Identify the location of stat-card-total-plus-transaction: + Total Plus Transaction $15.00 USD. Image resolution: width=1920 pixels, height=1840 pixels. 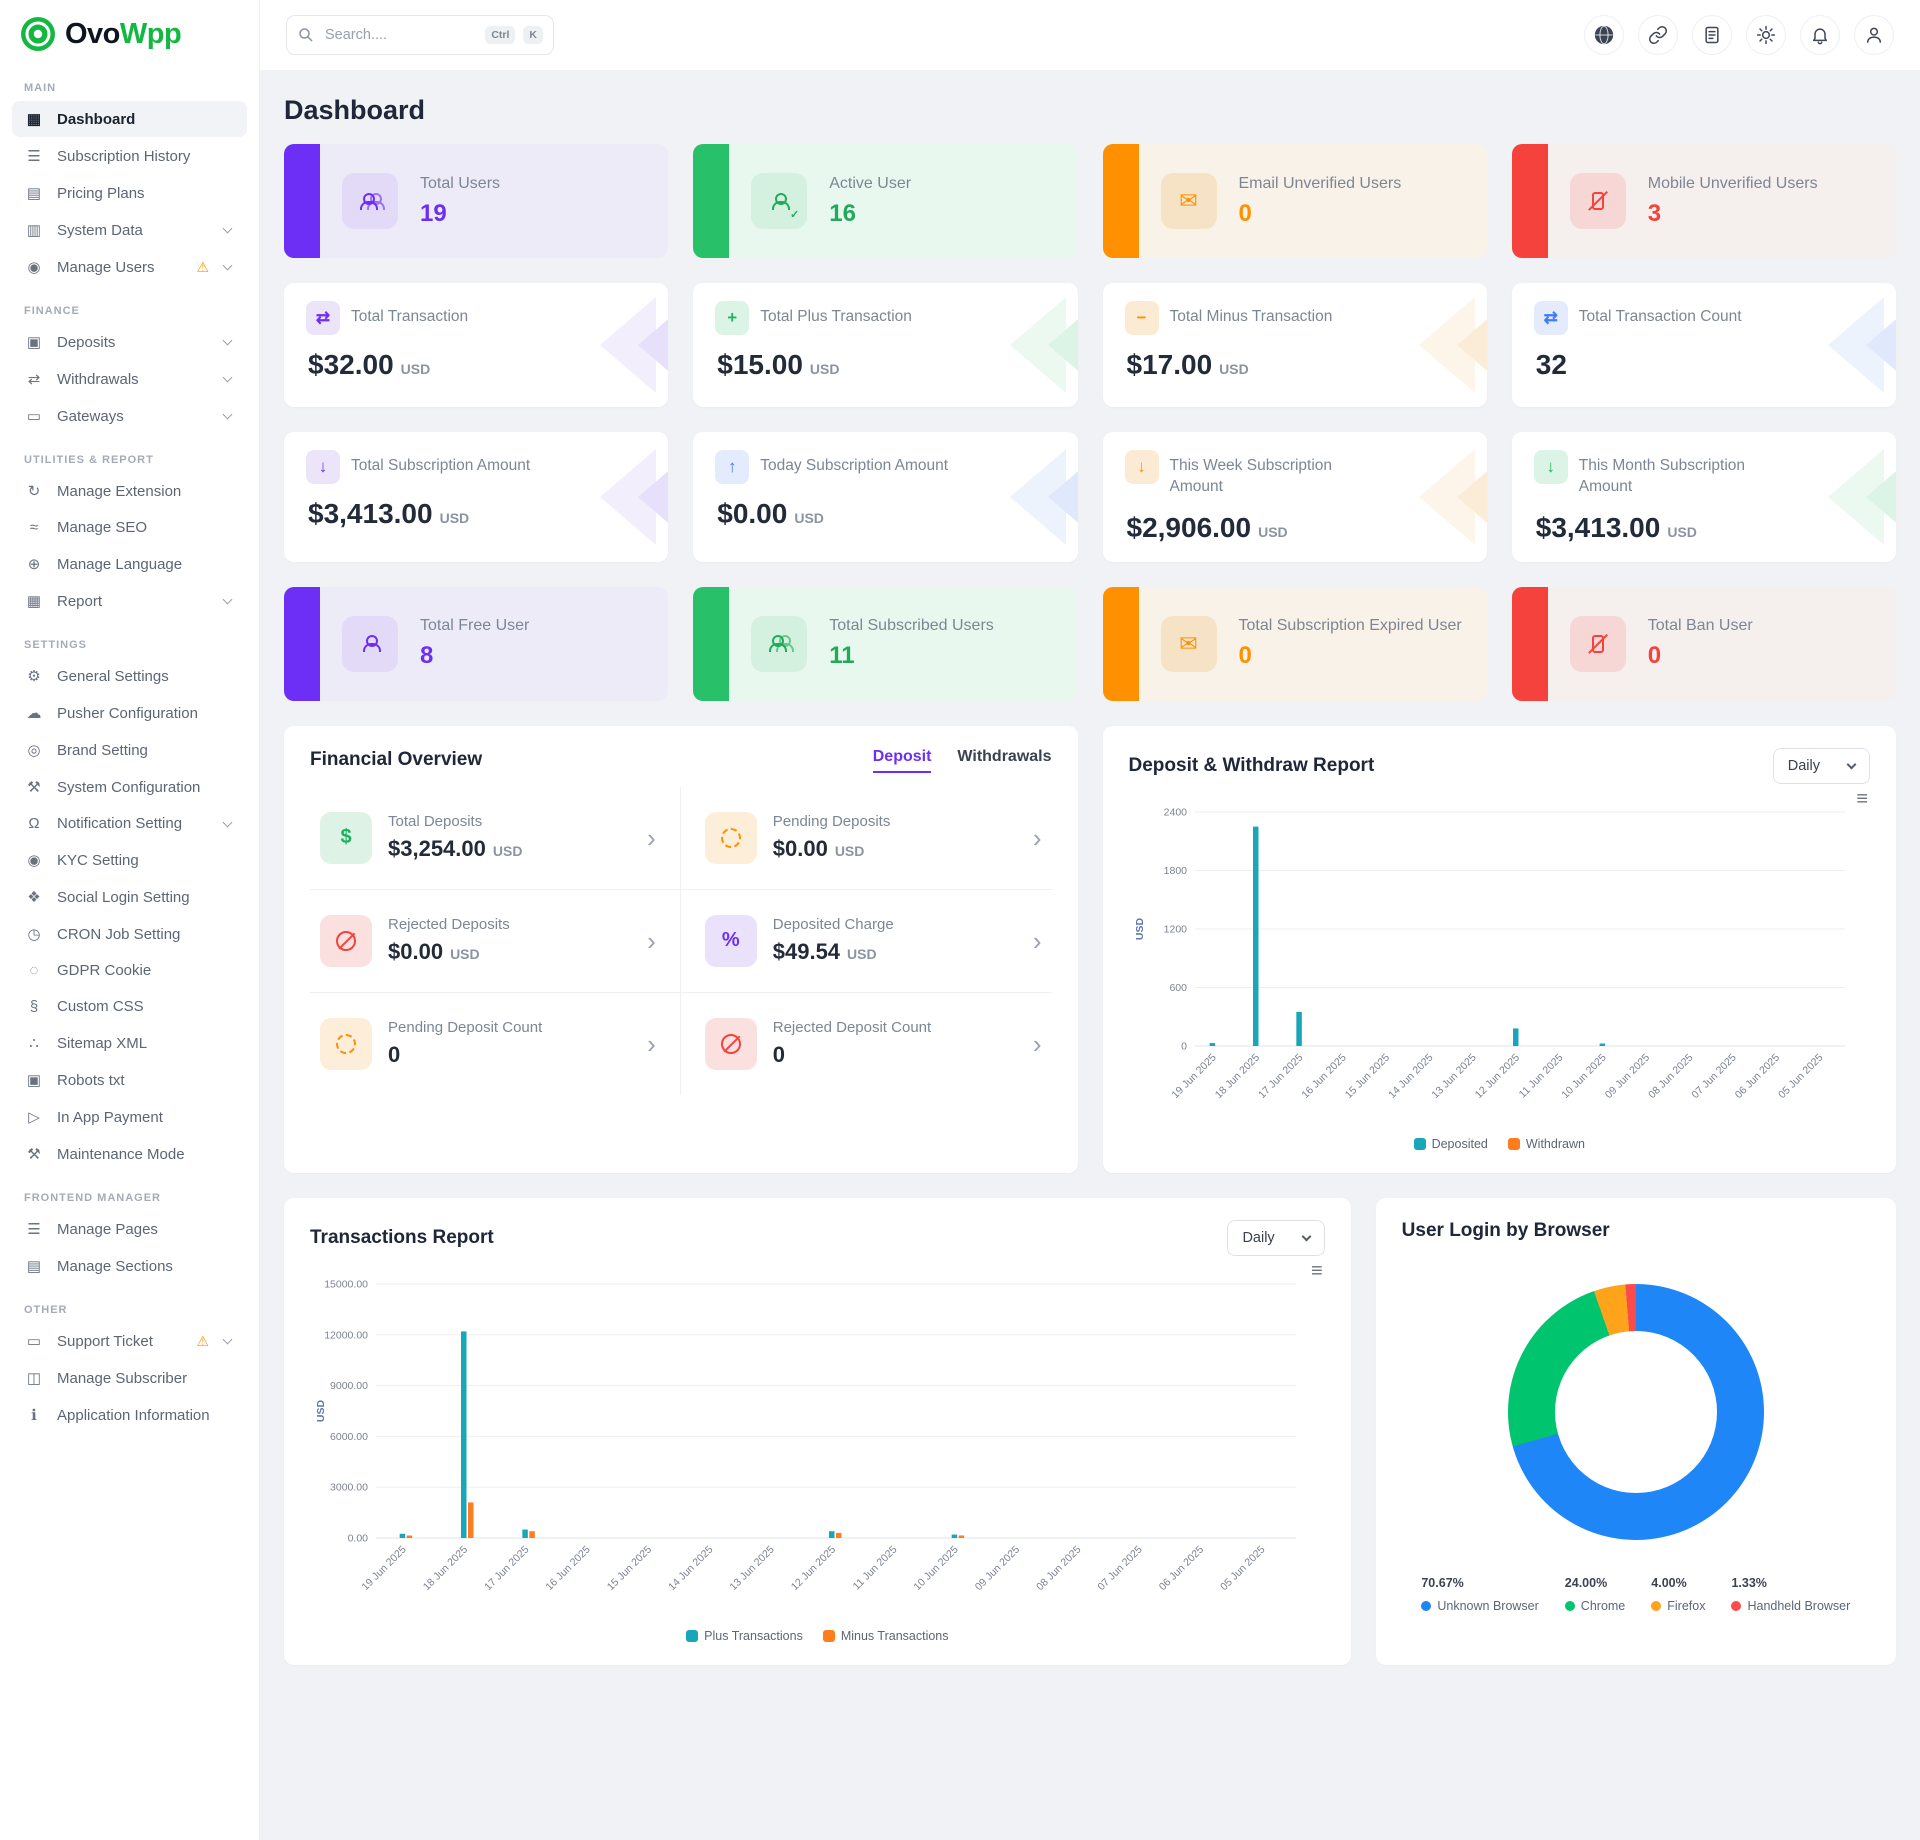
(885, 345).